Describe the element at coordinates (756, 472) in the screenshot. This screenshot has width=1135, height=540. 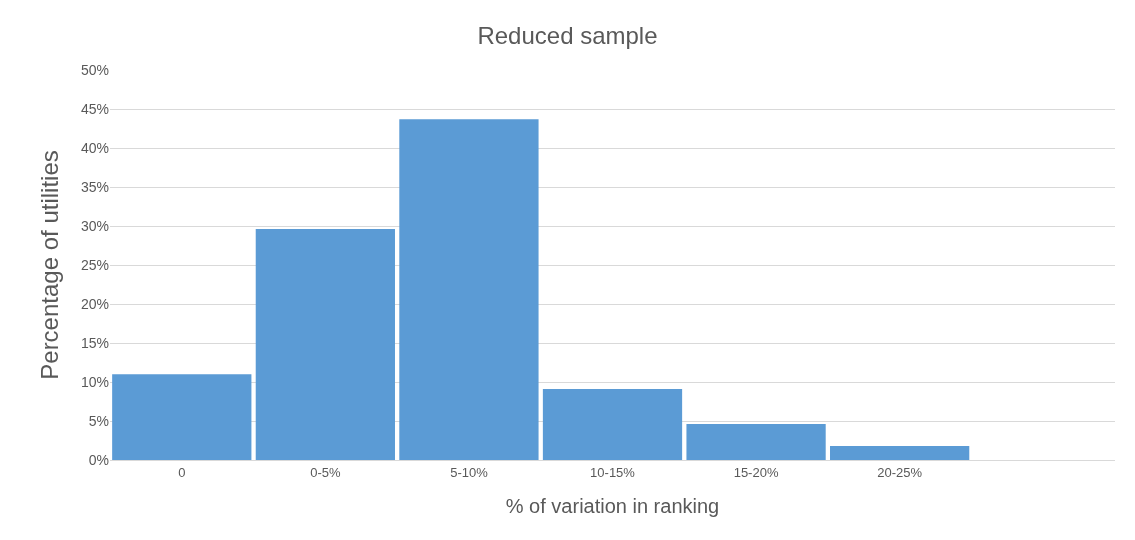
I see `x-tick-label: 15-20%` at that location.